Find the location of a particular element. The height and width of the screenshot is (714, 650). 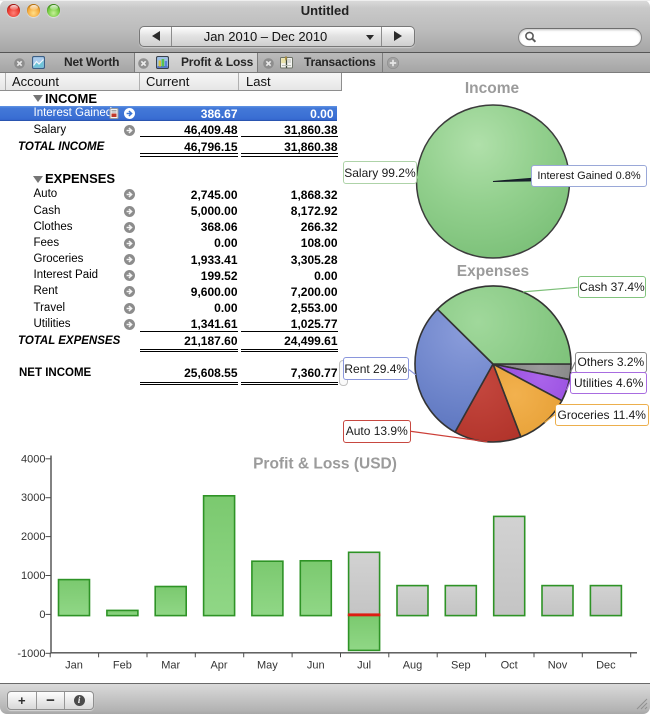

svg-text: 3000 is located at coordinates (33, 498).